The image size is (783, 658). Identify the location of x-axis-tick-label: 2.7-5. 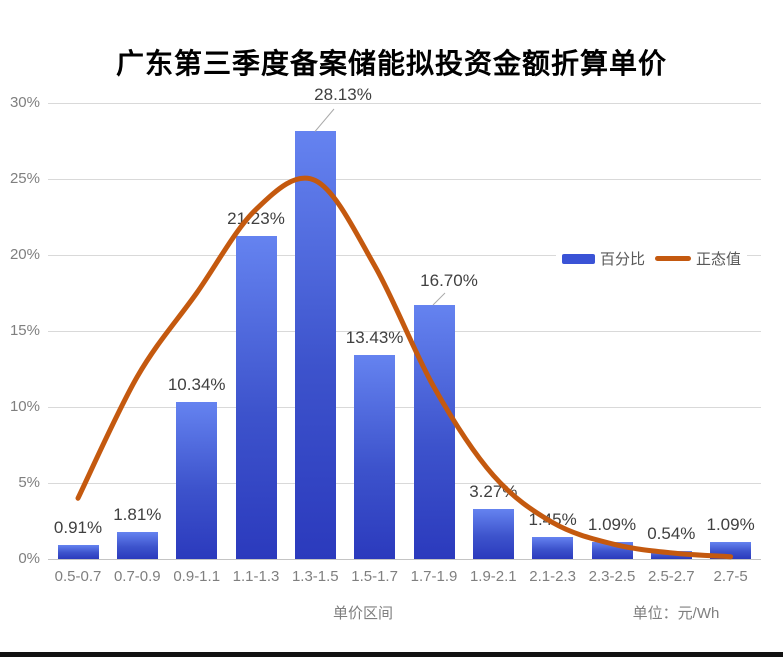
(730, 576).